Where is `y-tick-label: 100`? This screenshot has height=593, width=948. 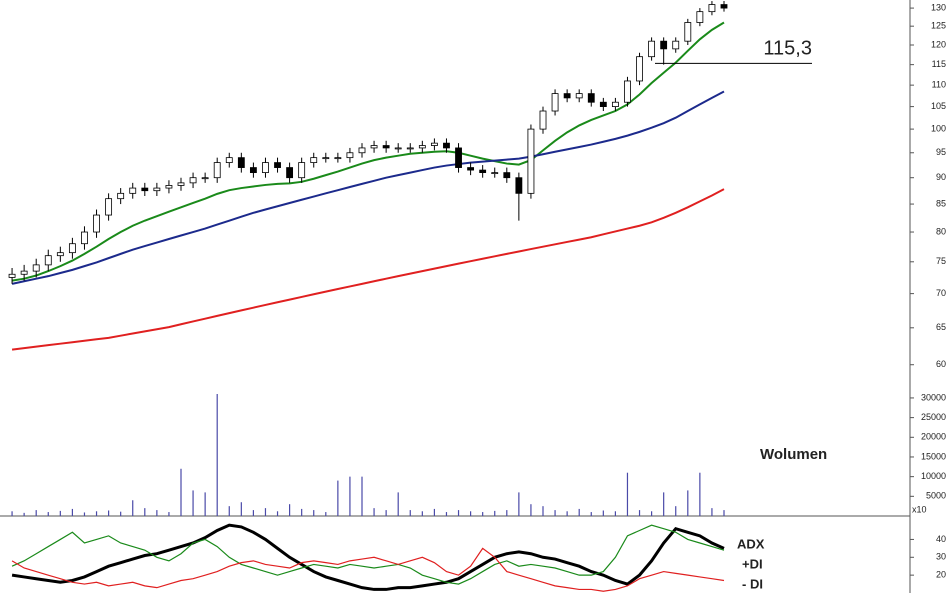
y-tick-label: 100 is located at coordinates (938, 128).